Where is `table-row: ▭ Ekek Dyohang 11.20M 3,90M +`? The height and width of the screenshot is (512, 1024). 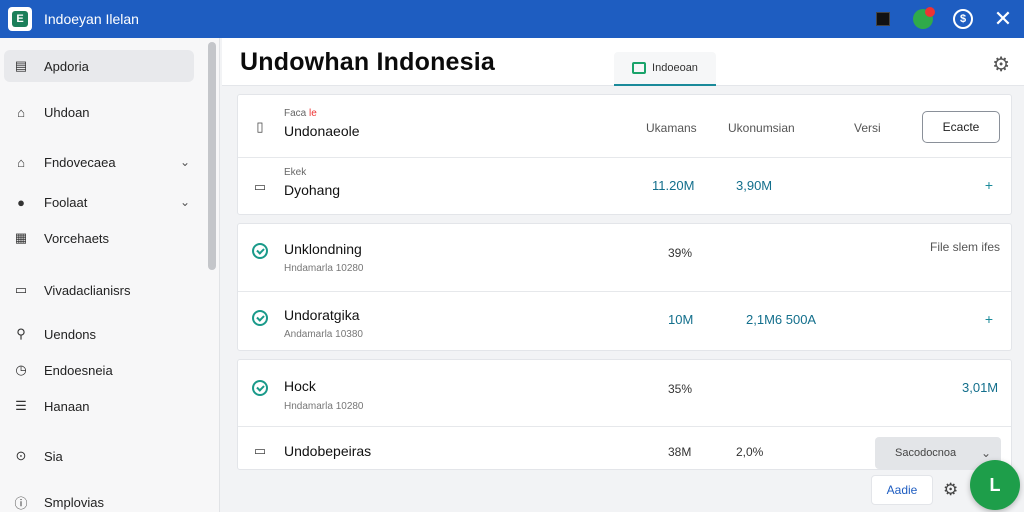 table-row: ▭ Ekek Dyohang 11.20M 3,90M + is located at coordinates (624, 187).